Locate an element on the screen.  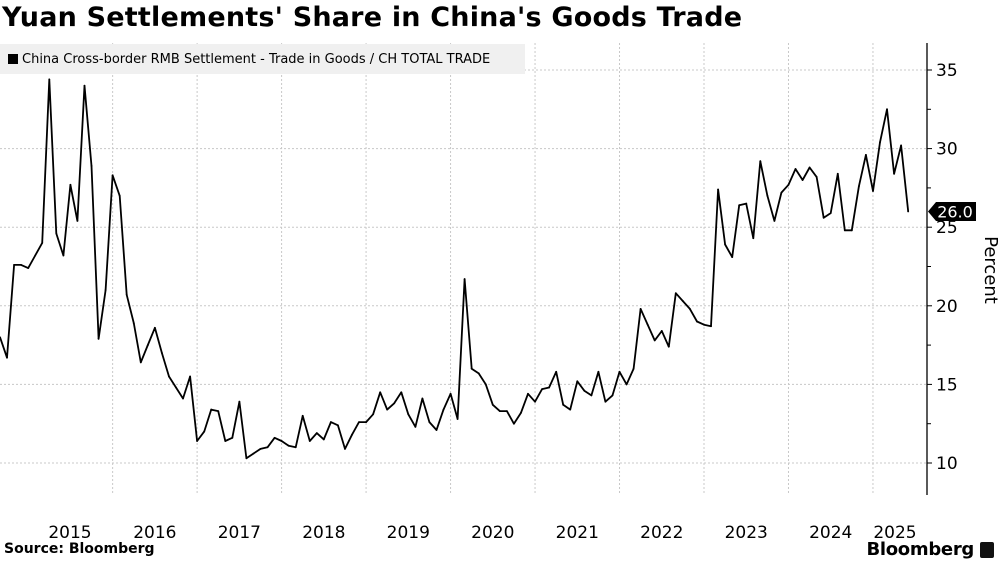
x-tick-label: 2023 is located at coordinates (746, 533).